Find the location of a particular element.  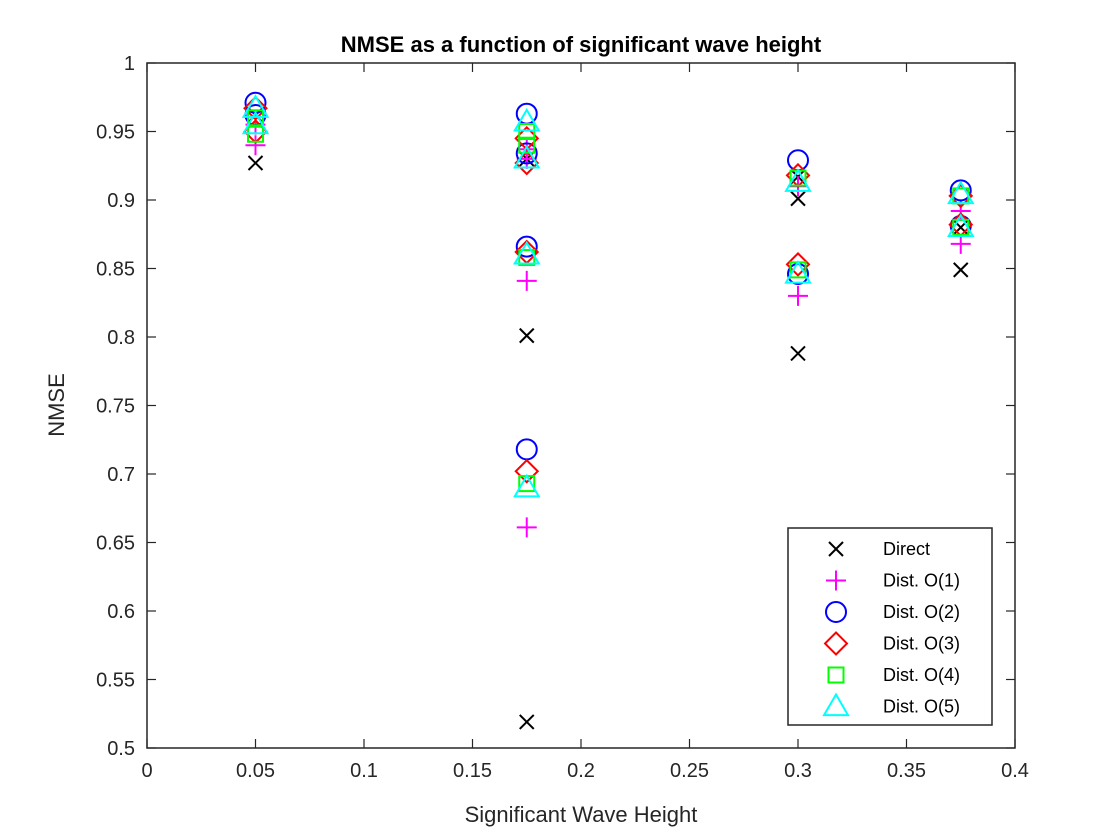

legend-label: Dist. O(3) is located at coordinates (921, 644).